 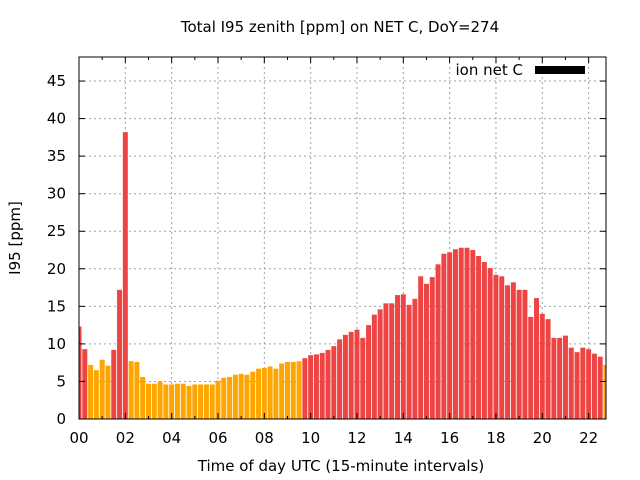 What do you see at coordinates (403, 438) in the screenshot?
I see `x-tick-label: 14` at bounding box center [403, 438].